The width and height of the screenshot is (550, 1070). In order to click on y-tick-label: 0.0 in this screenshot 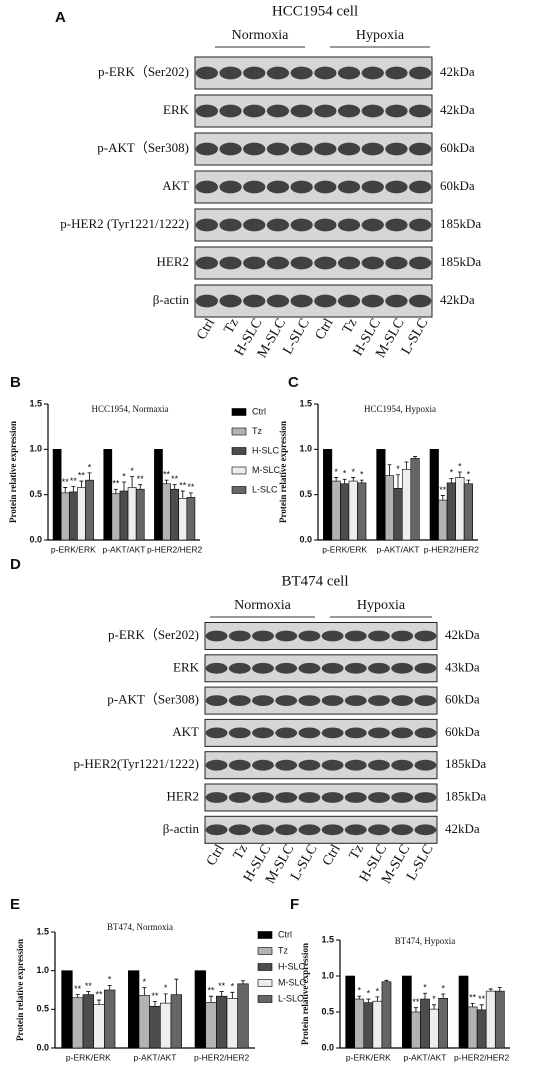, I will do `click(35, 539)`.